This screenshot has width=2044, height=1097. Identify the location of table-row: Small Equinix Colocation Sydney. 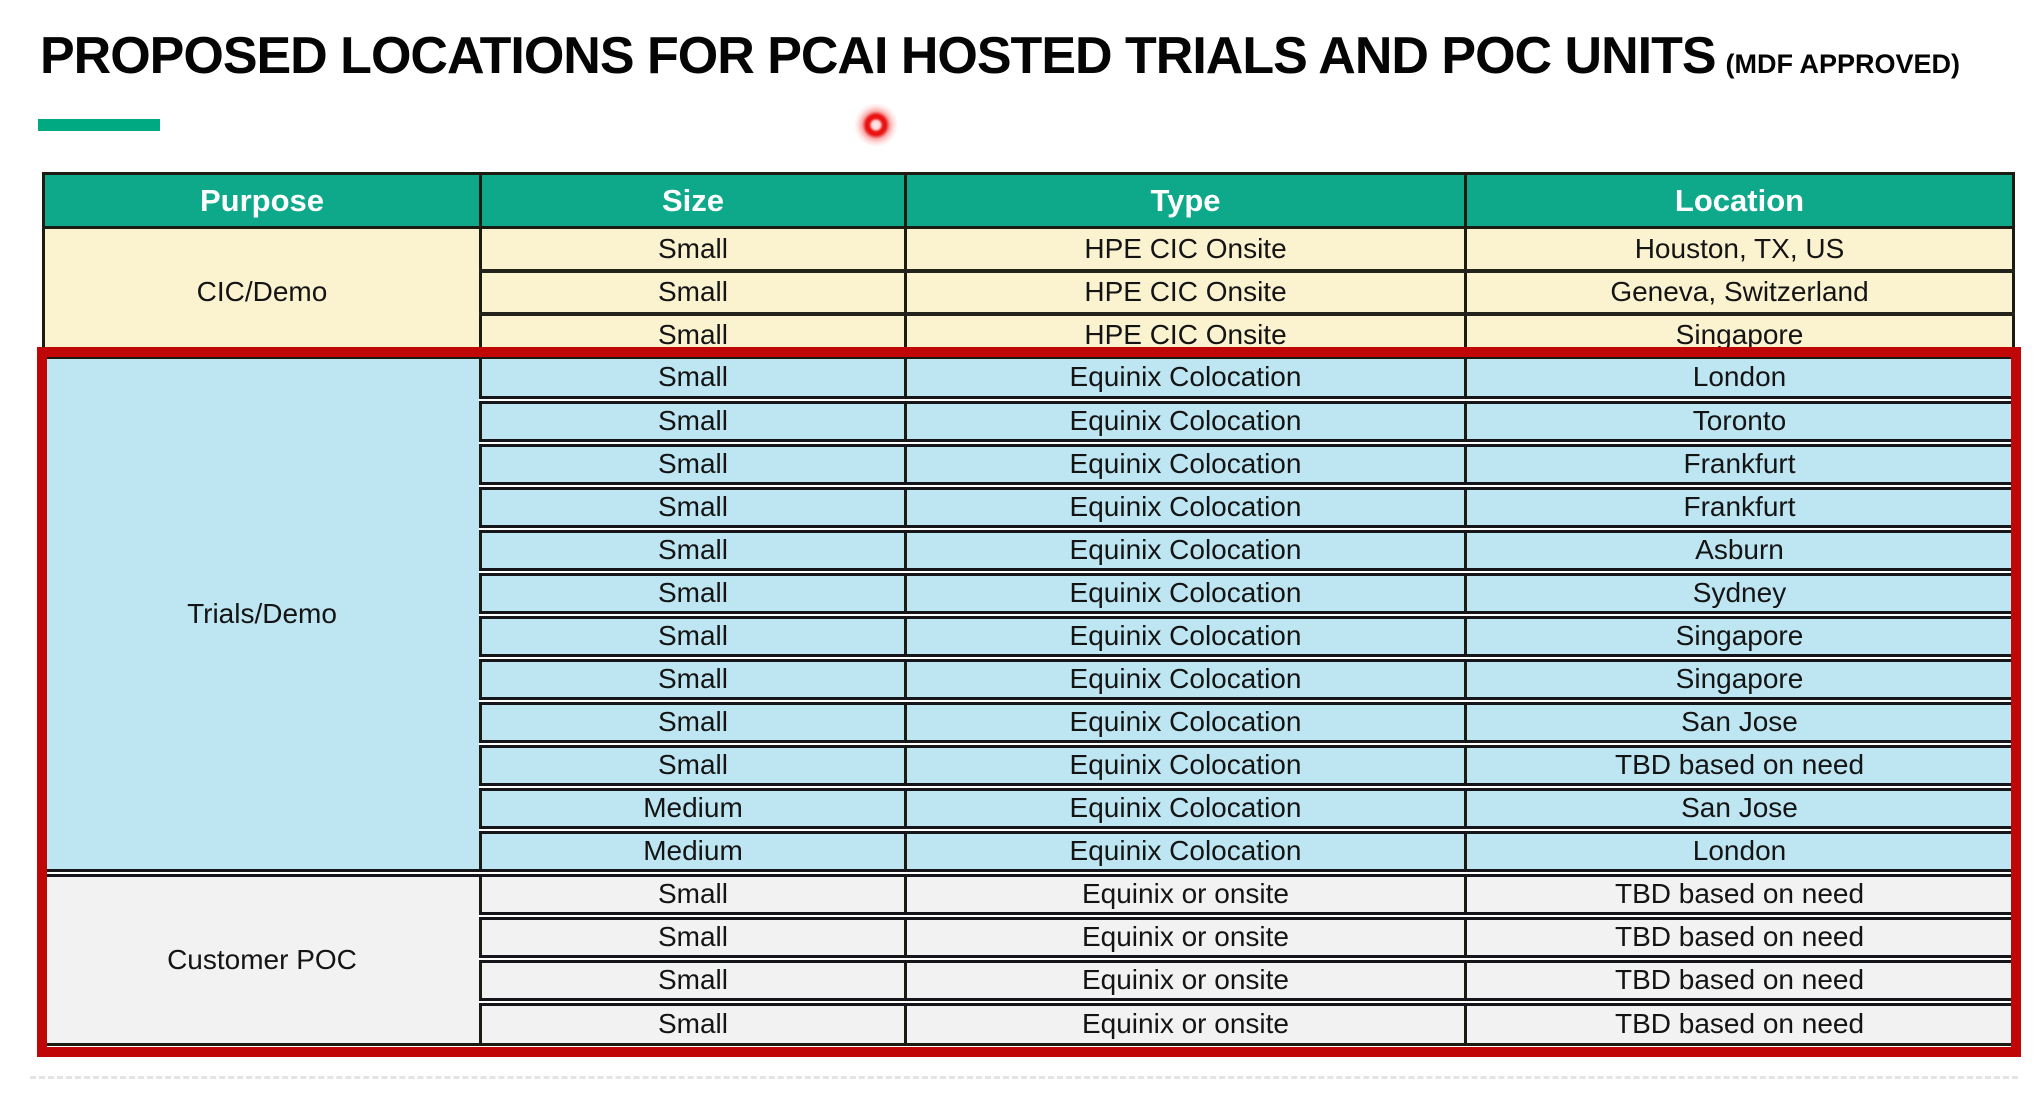
(1029, 591).